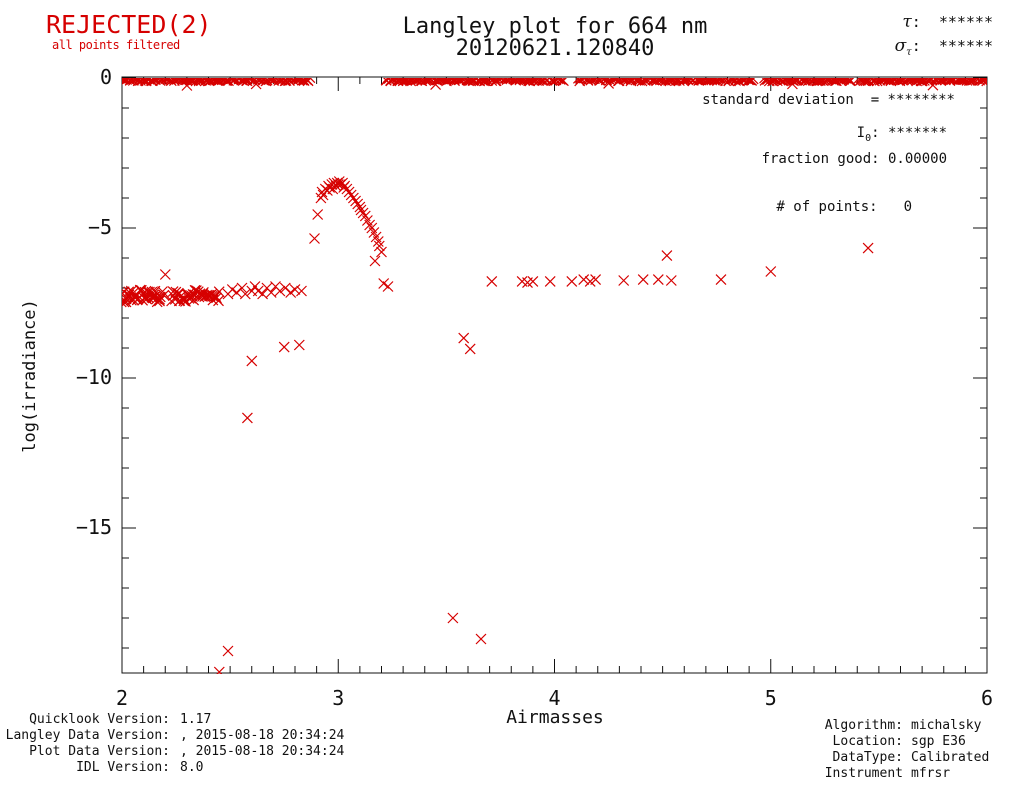 The image size is (1024, 786). I want to click on quicklook-version-row: Quicklook Version: 1.17, so click(107, 720).